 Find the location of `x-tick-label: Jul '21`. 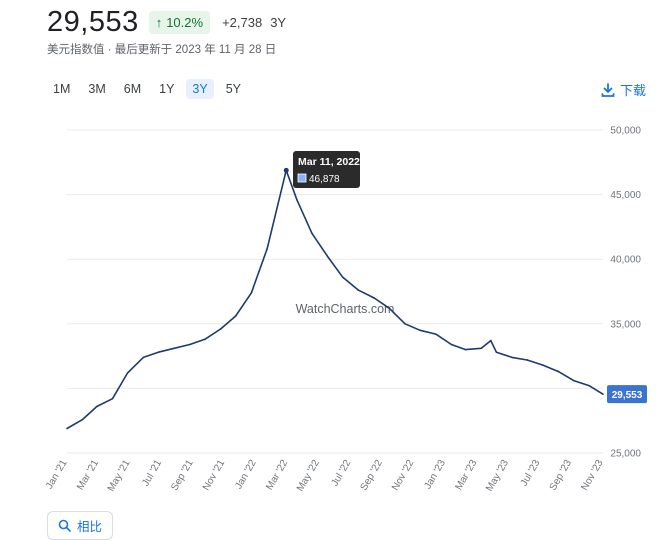

x-tick-label: Jul '21 is located at coordinates (152, 473).